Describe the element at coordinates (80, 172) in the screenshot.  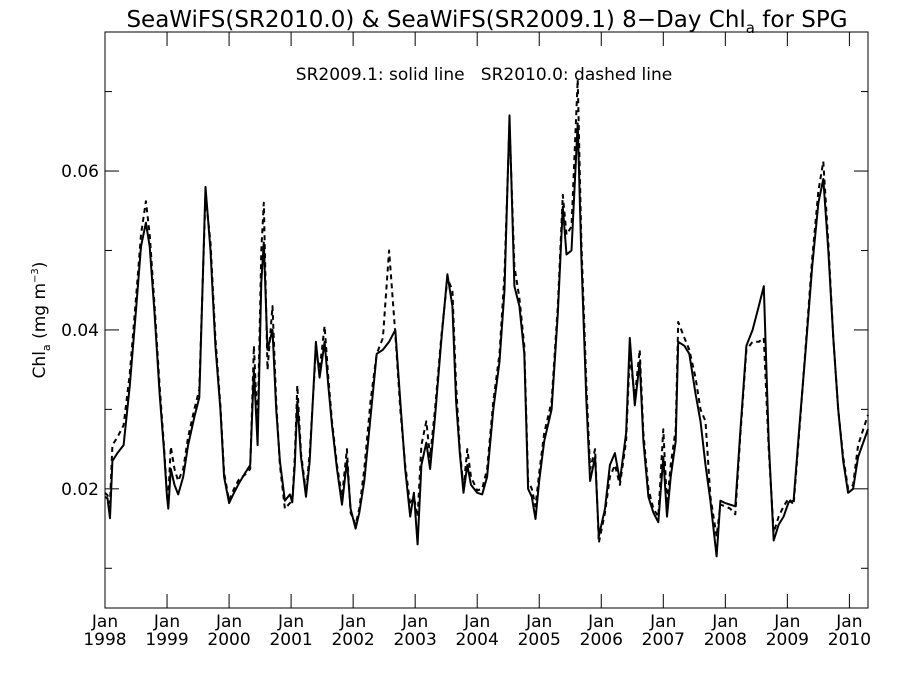
I see `y-tick-label: 0.06` at that location.